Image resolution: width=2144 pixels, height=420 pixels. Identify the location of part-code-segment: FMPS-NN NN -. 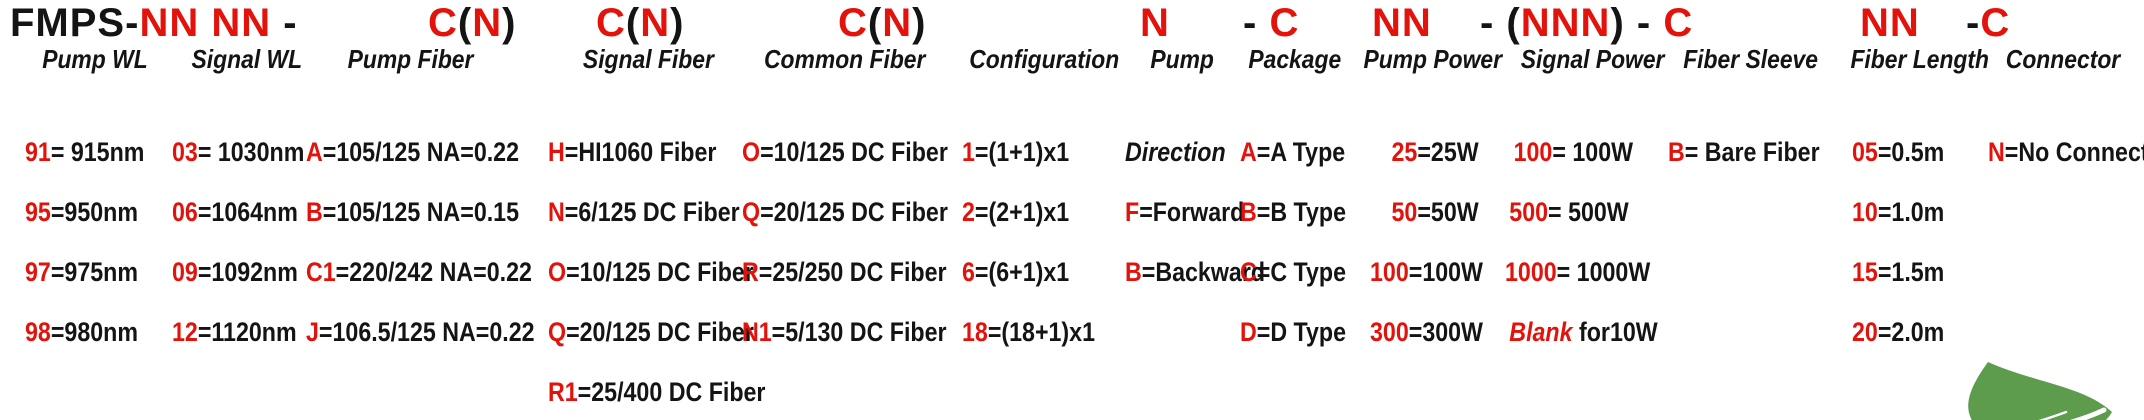
(154, 23).